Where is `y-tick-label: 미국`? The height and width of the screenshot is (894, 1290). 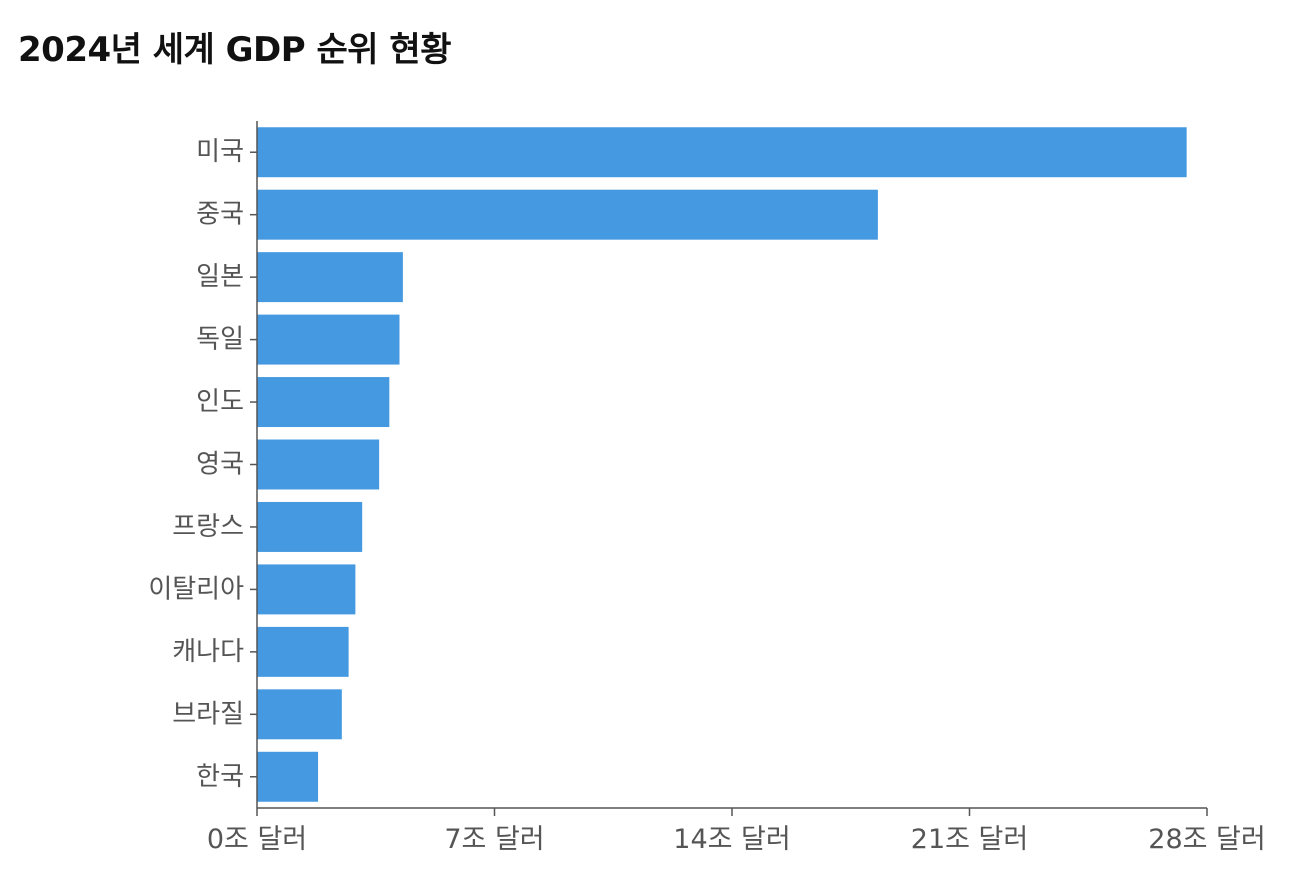 y-tick-label: 미국 is located at coordinates (220, 152).